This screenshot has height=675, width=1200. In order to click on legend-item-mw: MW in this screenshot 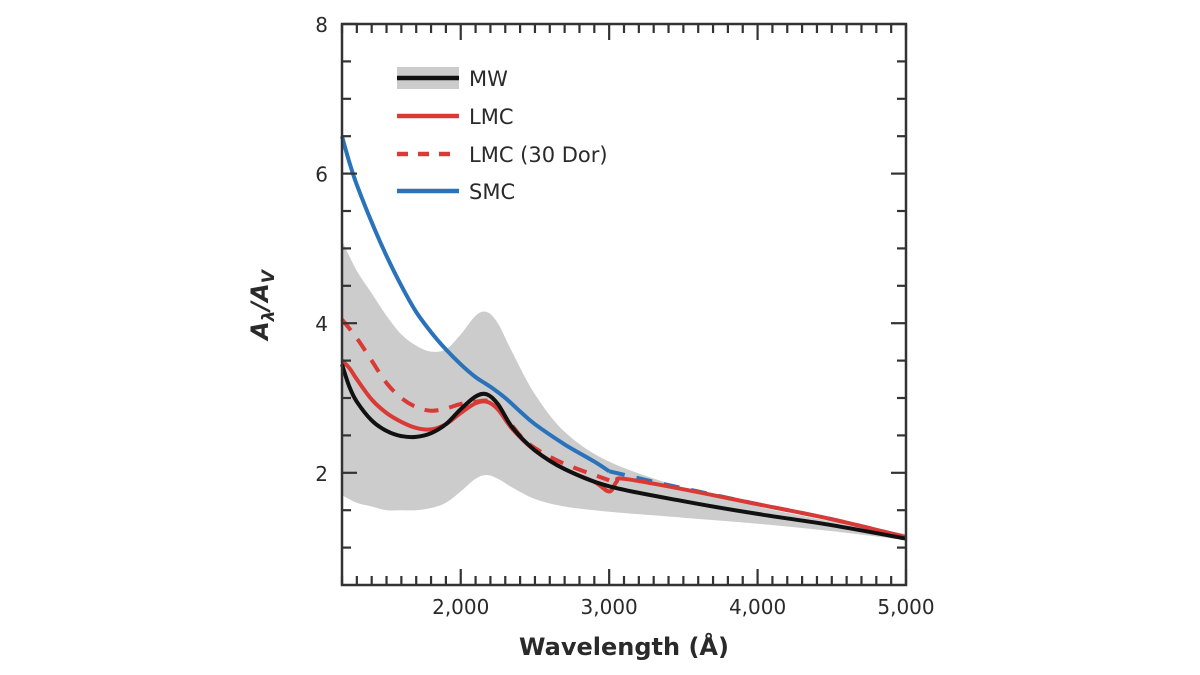, I will do `click(452, 79)`.